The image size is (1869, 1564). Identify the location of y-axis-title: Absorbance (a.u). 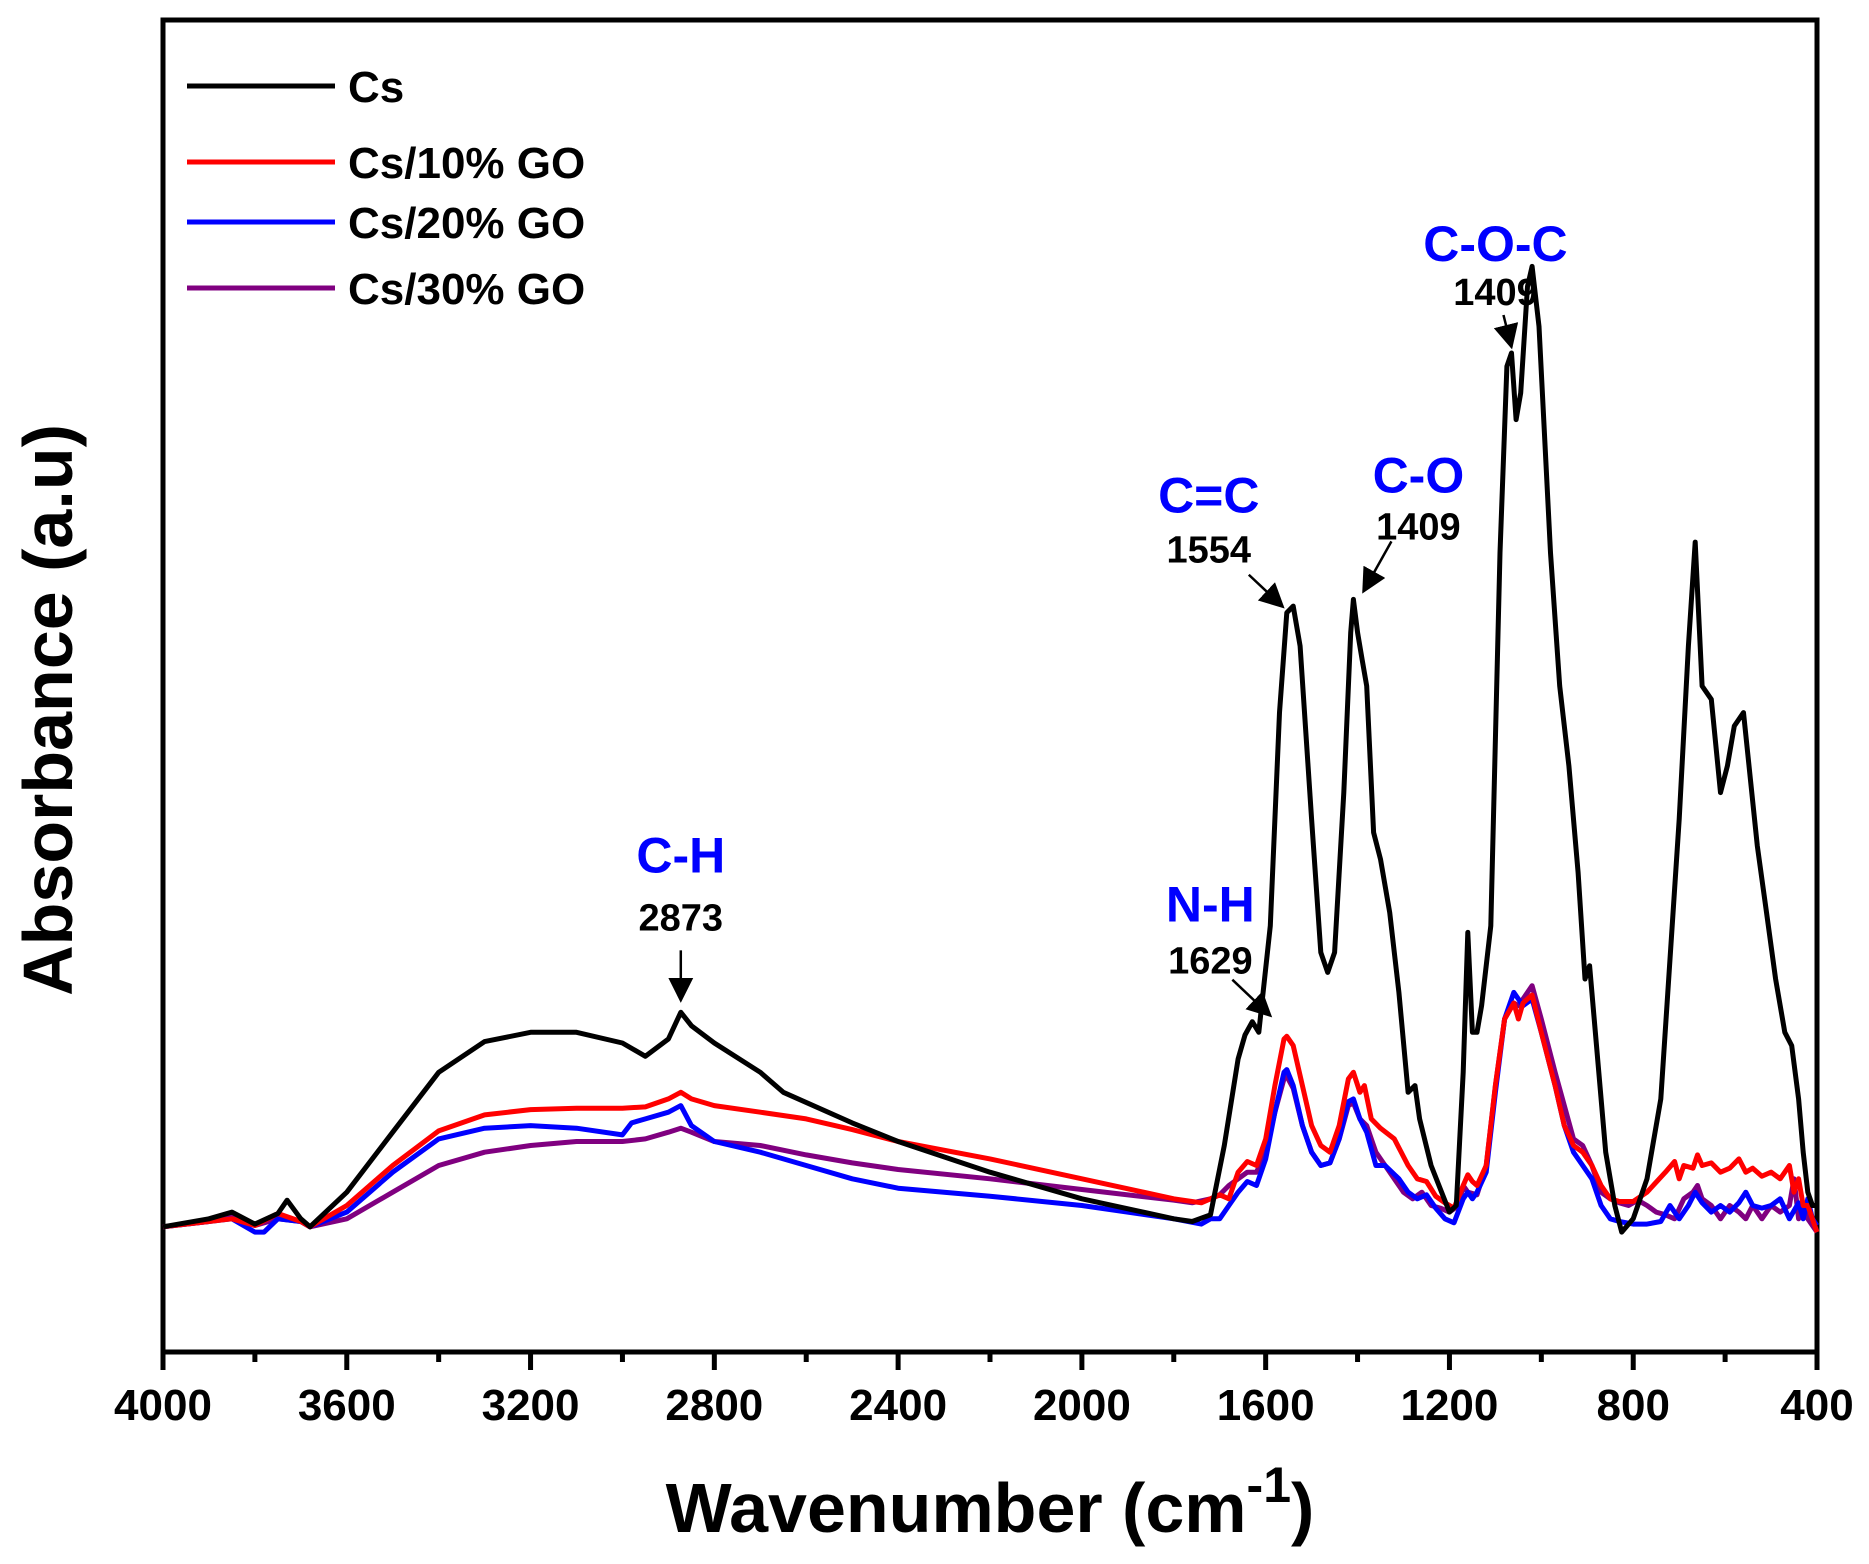
(48, 710).